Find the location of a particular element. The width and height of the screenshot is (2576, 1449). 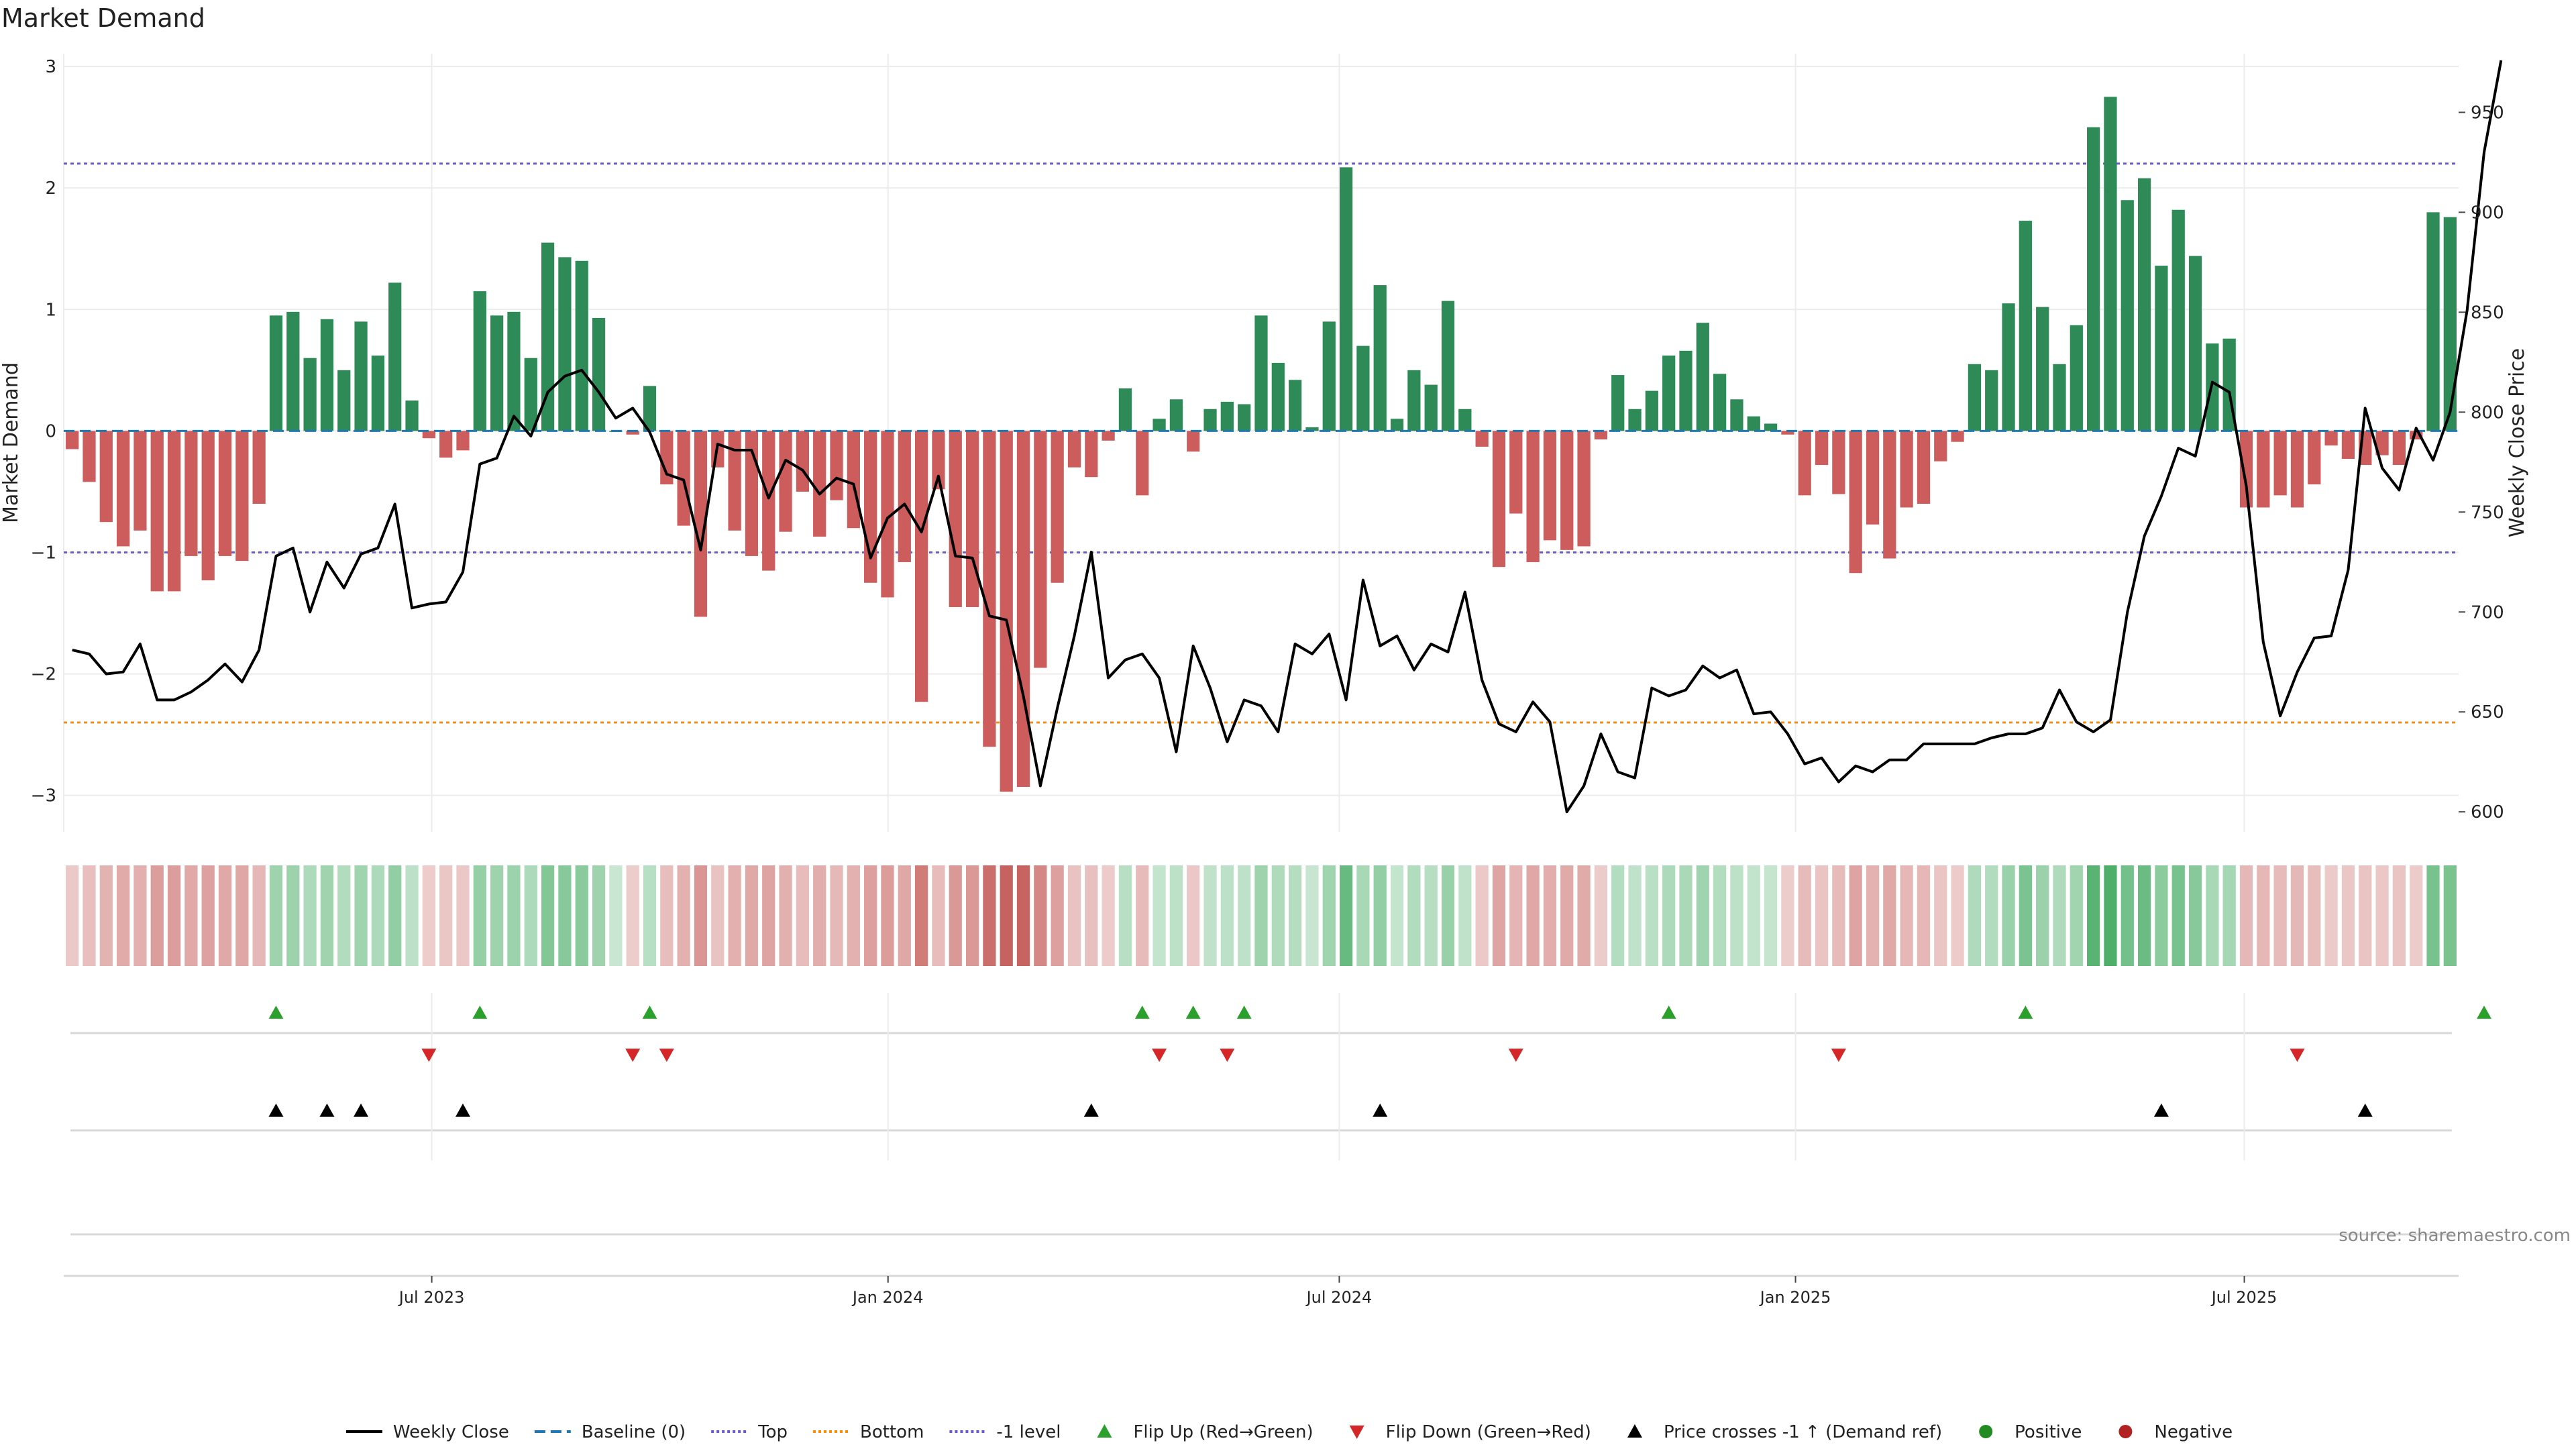

legend-item: Flip Down (Green→Red) is located at coordinates (1470, 1432).